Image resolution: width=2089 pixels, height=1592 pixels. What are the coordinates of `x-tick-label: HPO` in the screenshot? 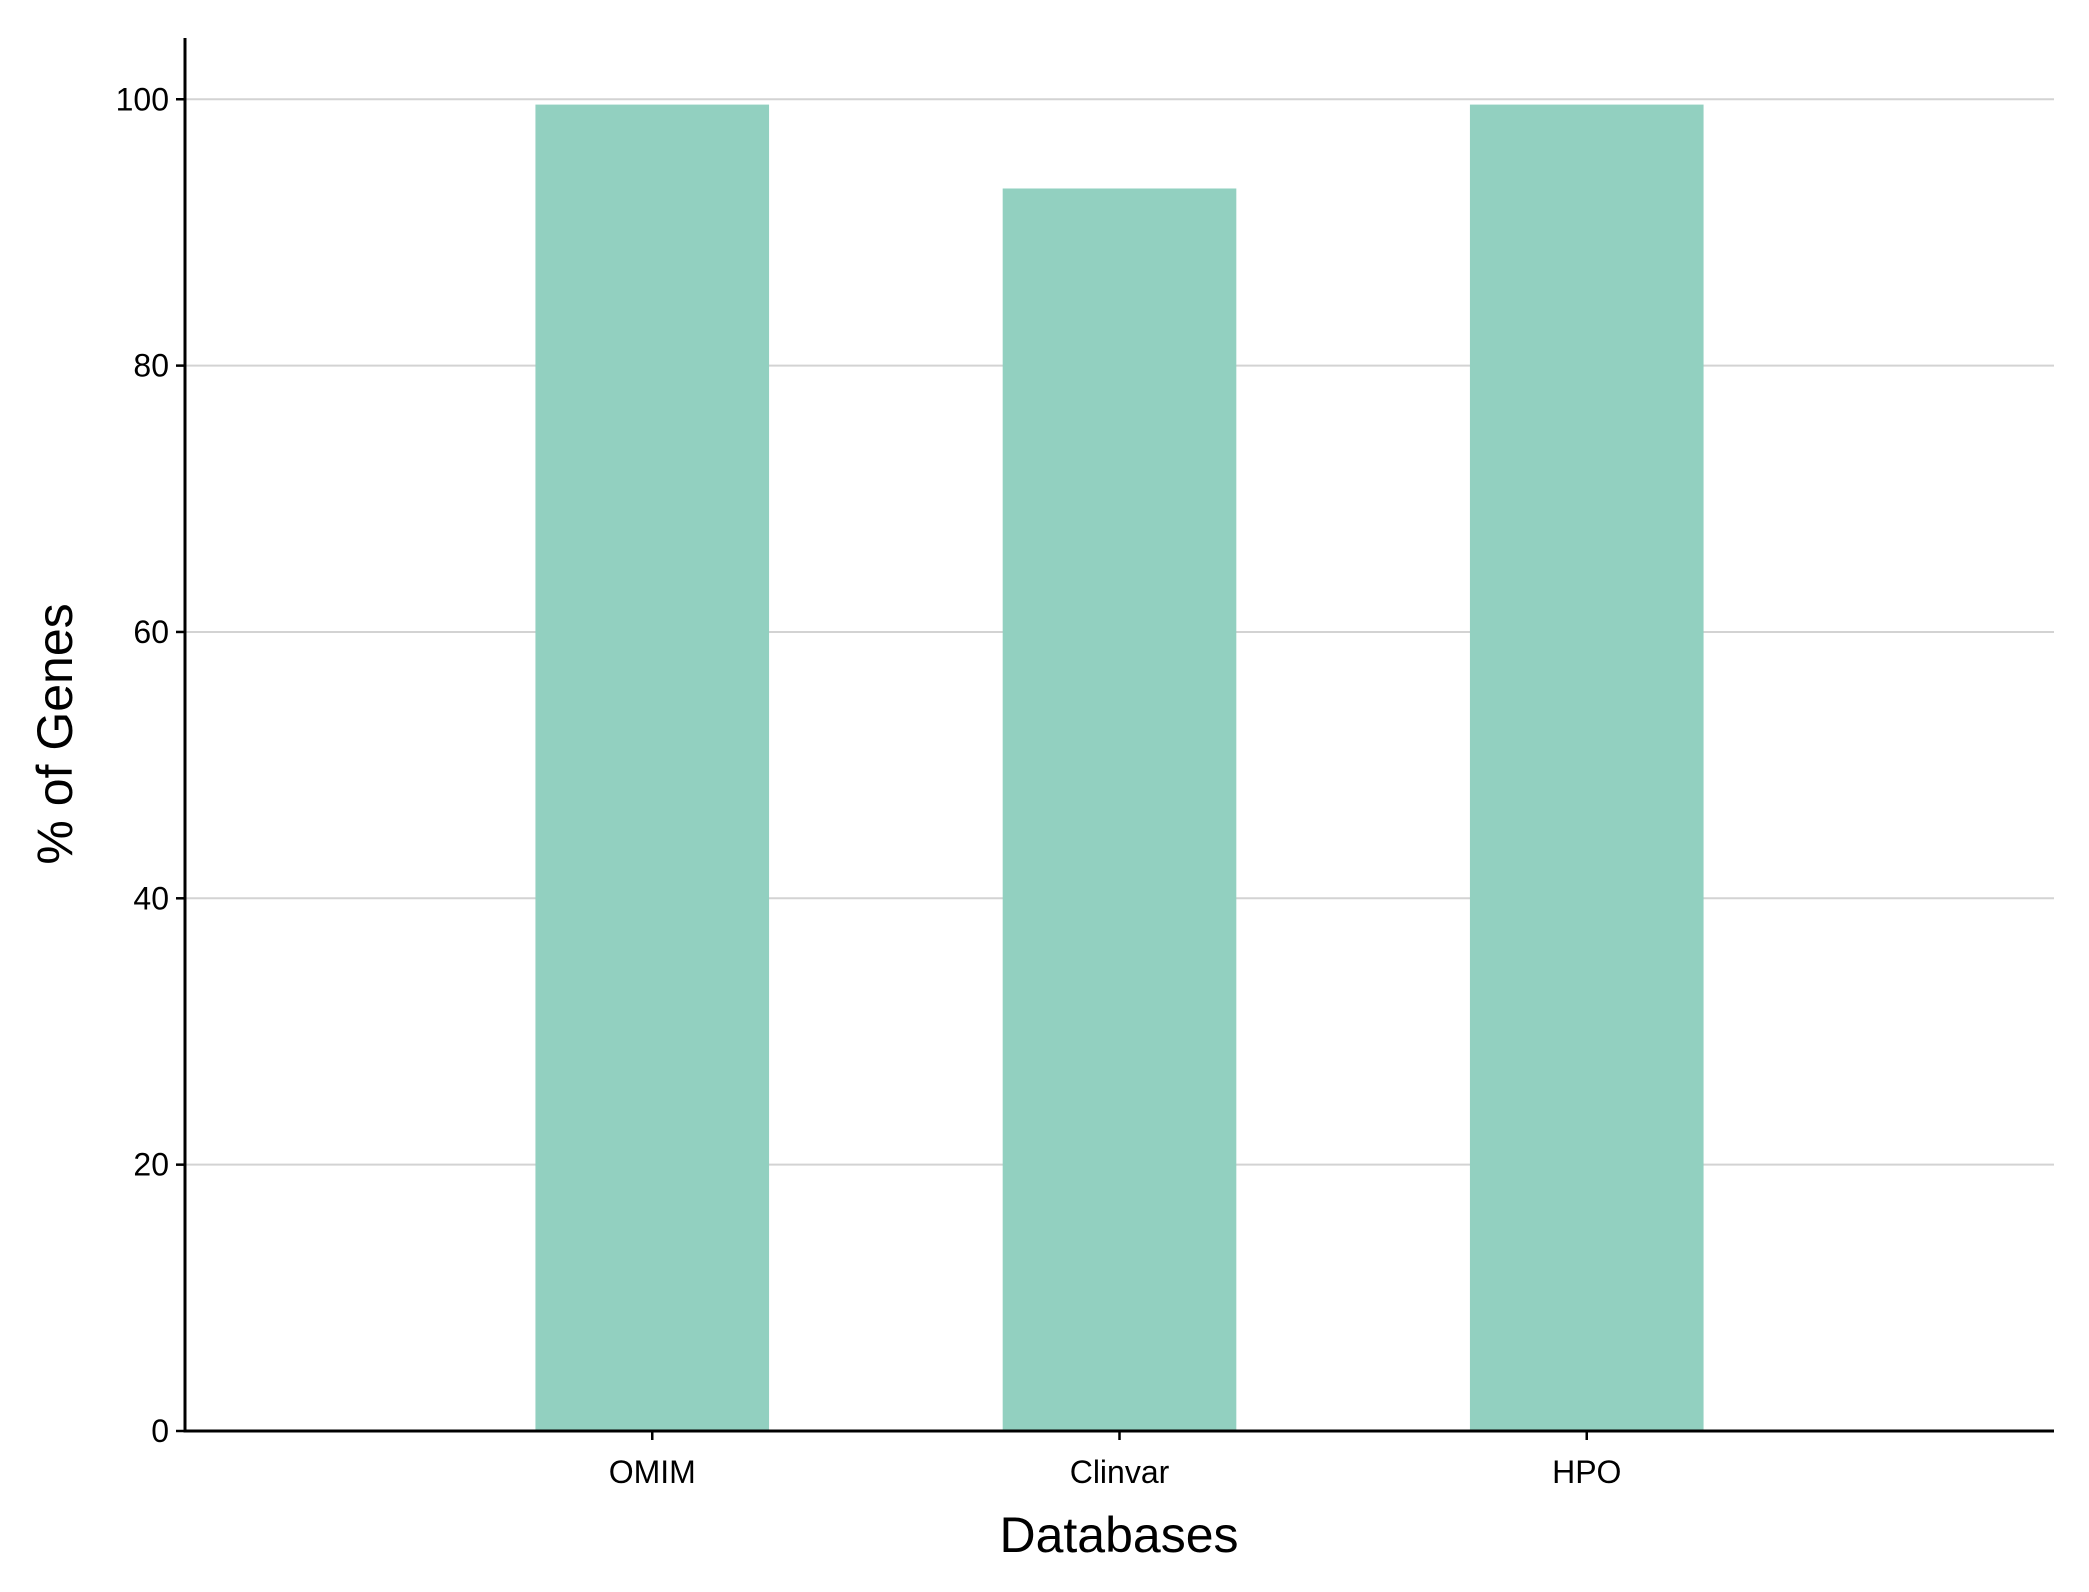 It's located at (1586, 1472).